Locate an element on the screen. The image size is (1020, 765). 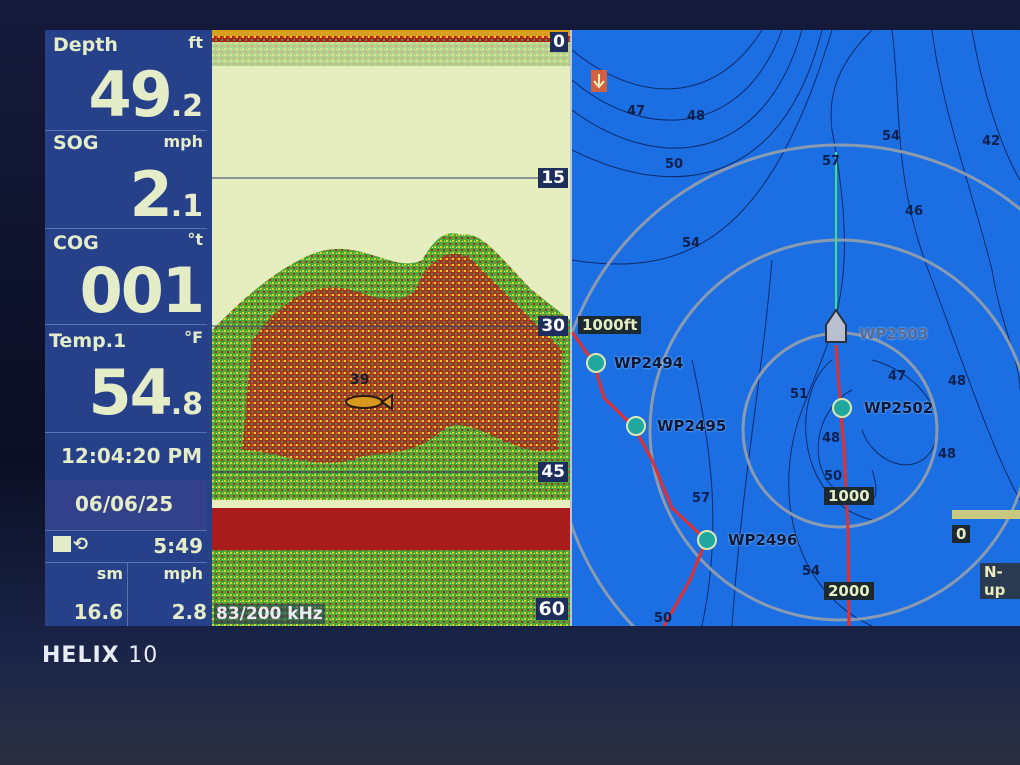
svg-text: 46 is located at coordinates (914, 211).